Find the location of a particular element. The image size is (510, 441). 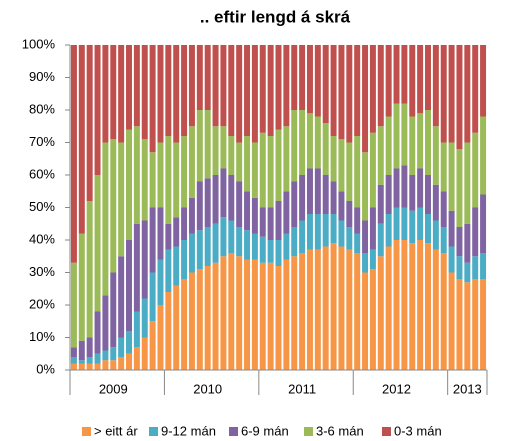

legend-swatch is located at coordinates (308, 431).